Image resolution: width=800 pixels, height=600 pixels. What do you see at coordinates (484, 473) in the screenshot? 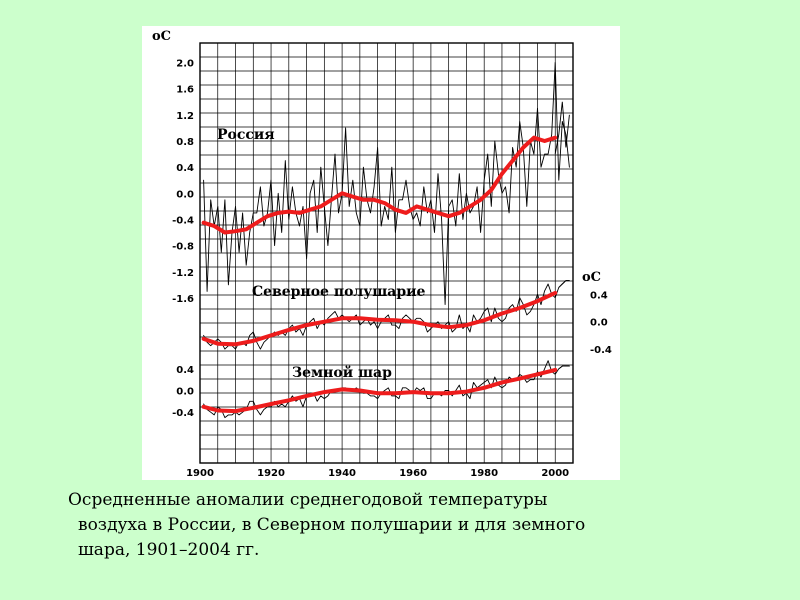
I see `x-tick-label: 1980` at bounding box center [484, 473].